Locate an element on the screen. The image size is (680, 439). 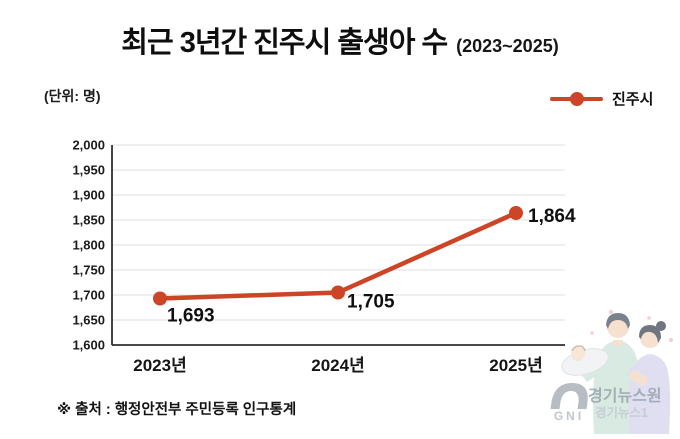
legend-dot-icon is located at coordinates (576, 98).